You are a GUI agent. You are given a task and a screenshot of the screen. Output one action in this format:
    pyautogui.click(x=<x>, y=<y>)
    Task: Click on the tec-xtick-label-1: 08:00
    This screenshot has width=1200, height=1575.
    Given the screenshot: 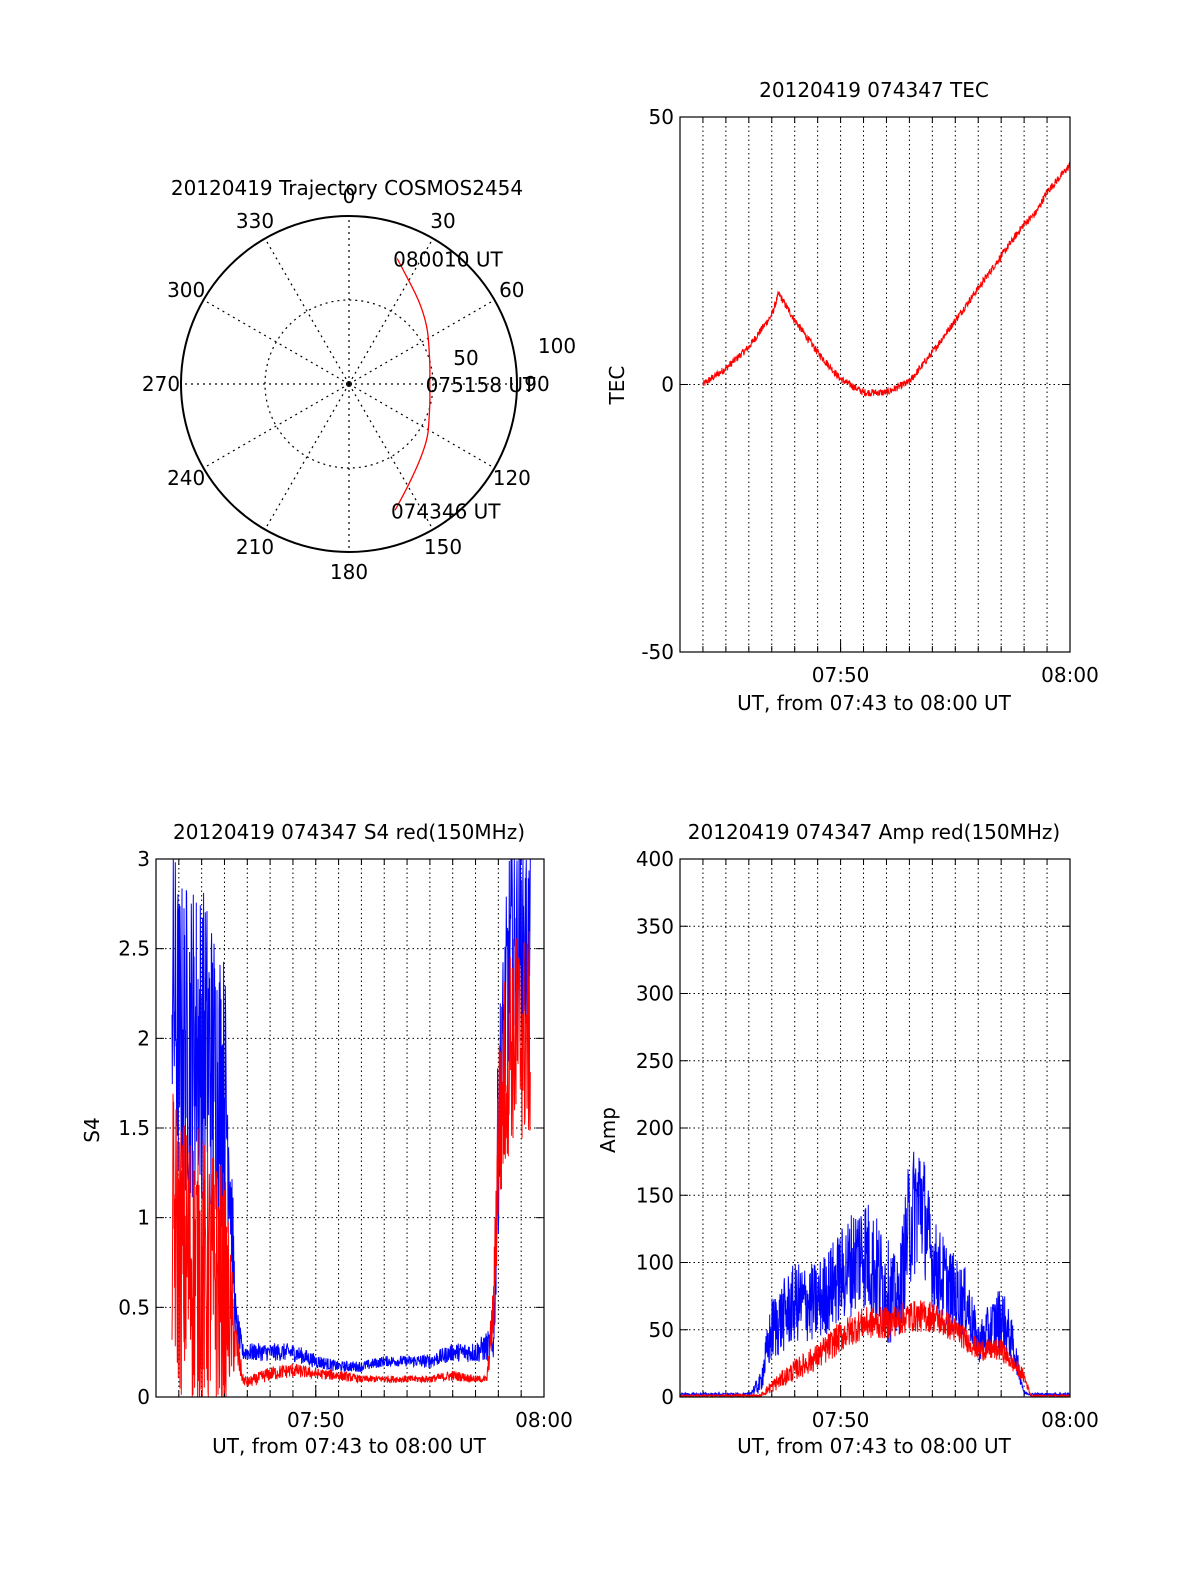 What is the action you would take?
    pyautogui.click(x=1070, y=675)
    